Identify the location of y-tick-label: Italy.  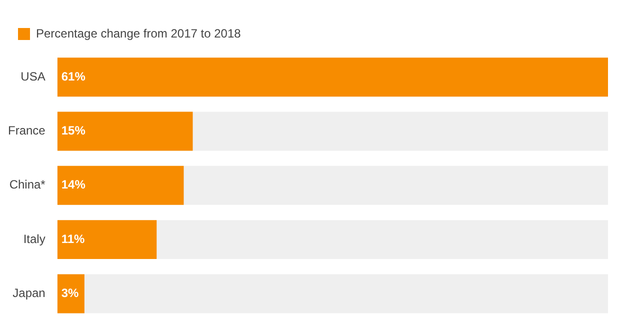
(34, 239).